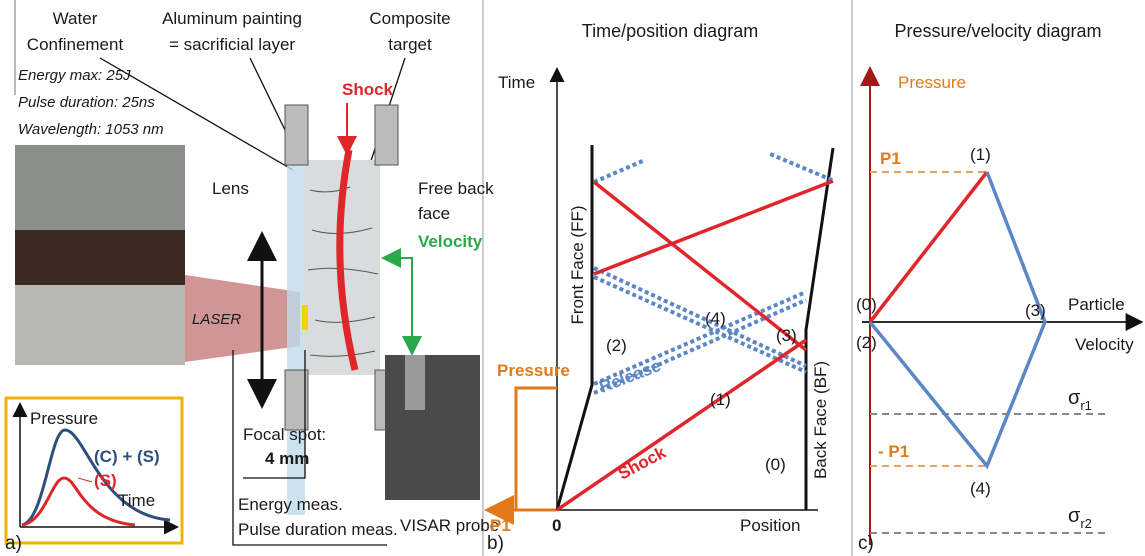 This screenshot has height=556, width=1145. Describe the element at coordinates (819, 328) in the screenshot. I see `back-face` at that location.